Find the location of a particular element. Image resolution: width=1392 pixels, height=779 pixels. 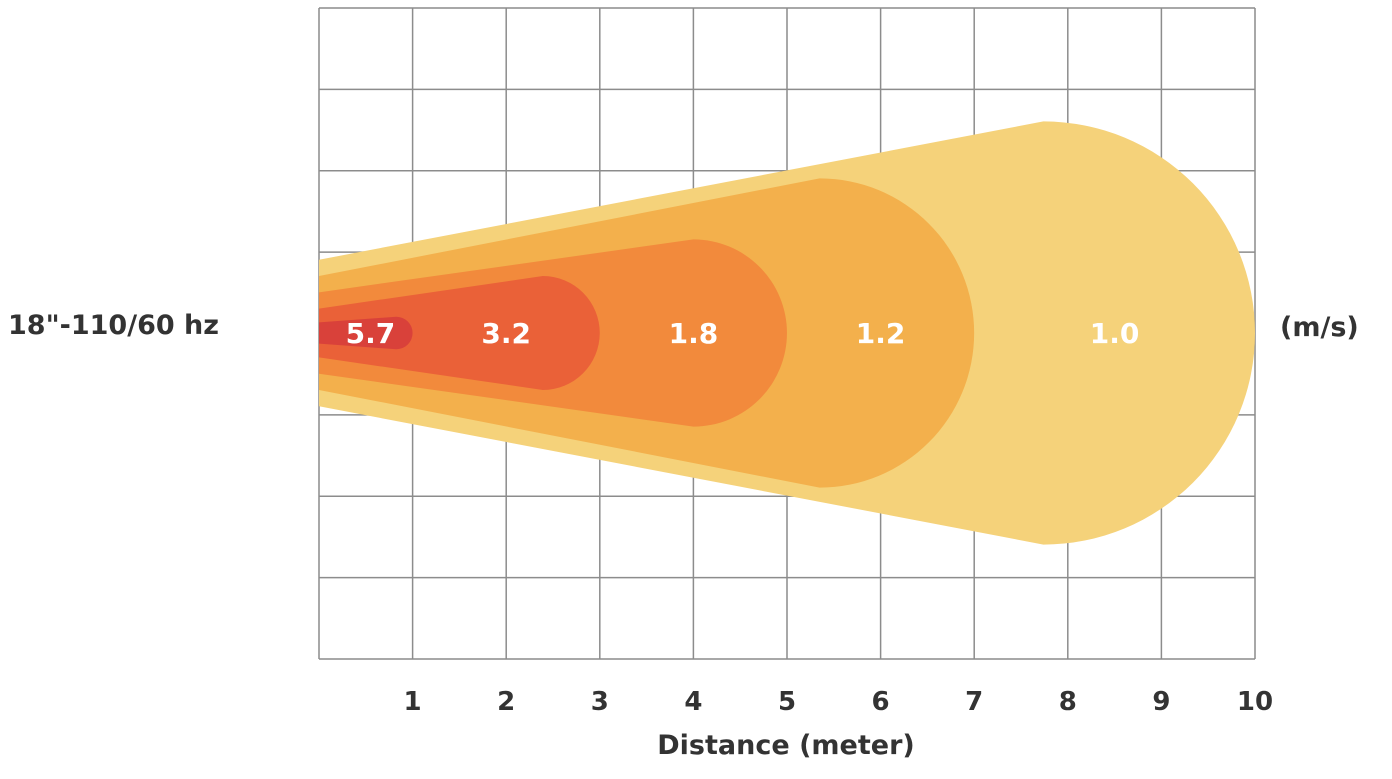

x-tick-label: 6 is located at coordinates (881, 702).